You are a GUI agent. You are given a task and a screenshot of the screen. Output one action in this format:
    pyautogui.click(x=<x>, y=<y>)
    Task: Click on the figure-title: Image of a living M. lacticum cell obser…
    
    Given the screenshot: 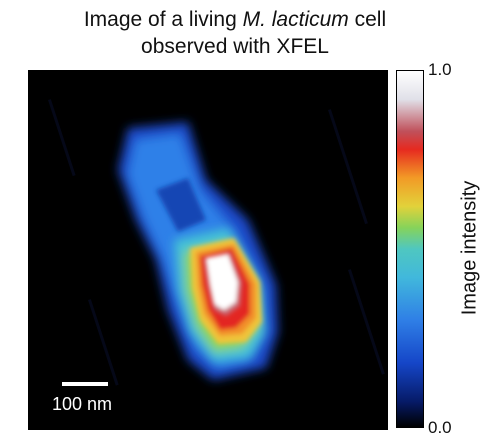 What is the action you would take?
    pyautogui.click(x=235, y=33)
    